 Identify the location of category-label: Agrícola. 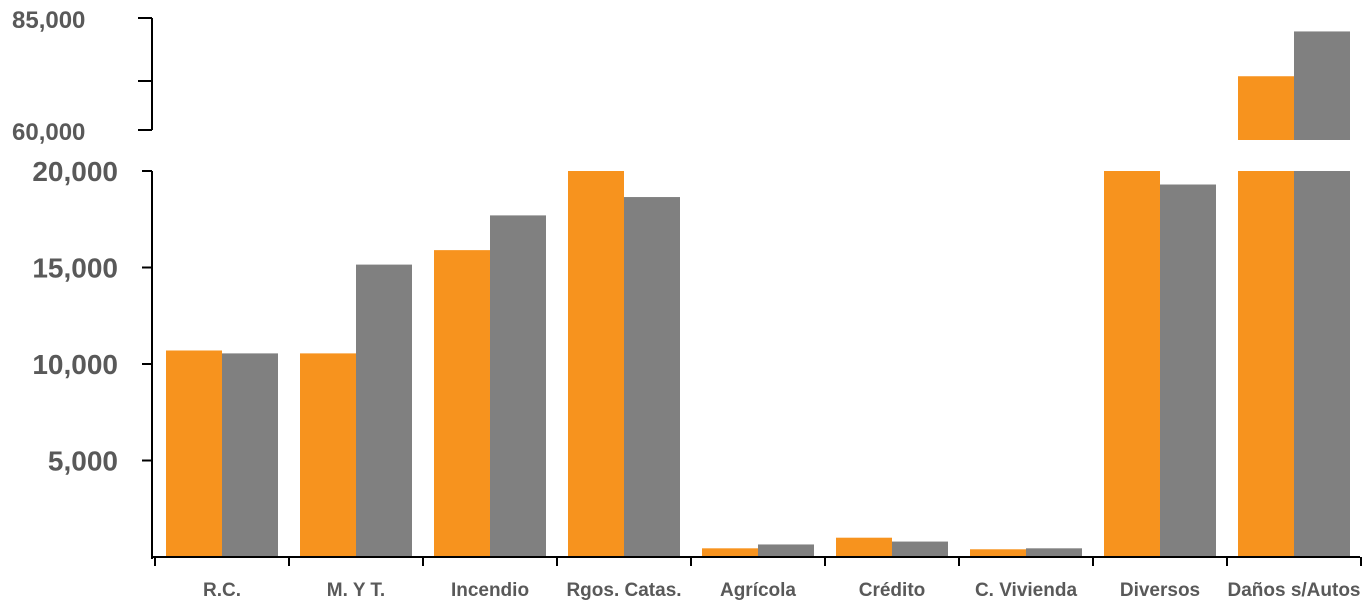
(758, 590).